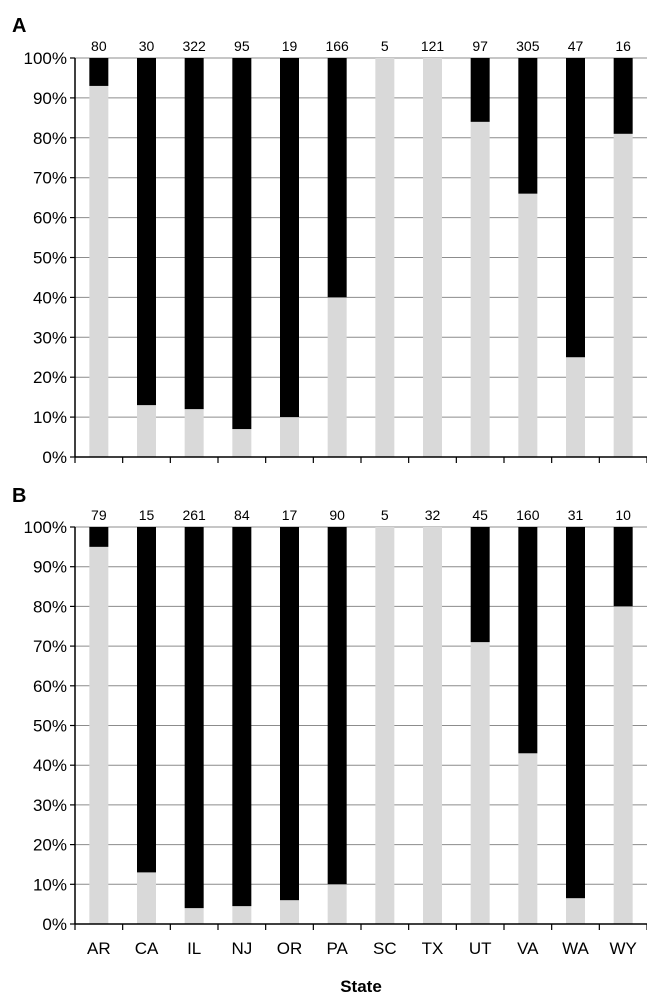 This screenshot has width=647, height=1000. What do you see at coordinates (385, 948) in the screenshot?
I see `x-tick-label: SC` at bounding box center [385, 948].